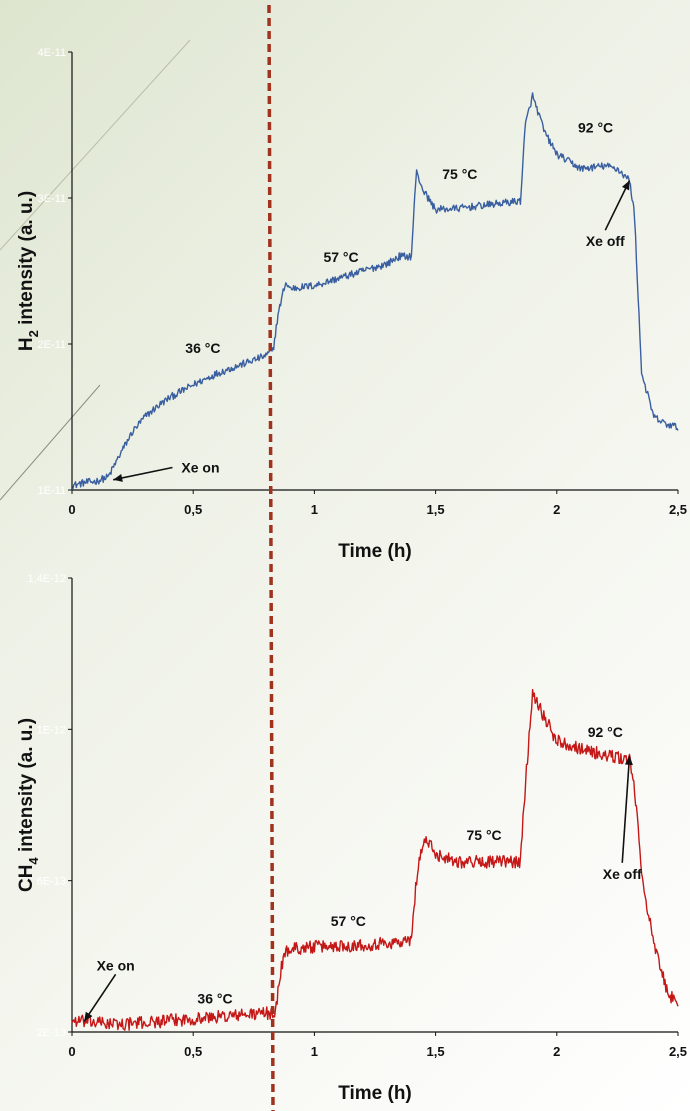 This screenshot has height=1111, width=690. Describe the element at coordinates (28, 271) in the screenshot. I see `y-axis-title: H2 intensity (a. u.)` at that location.